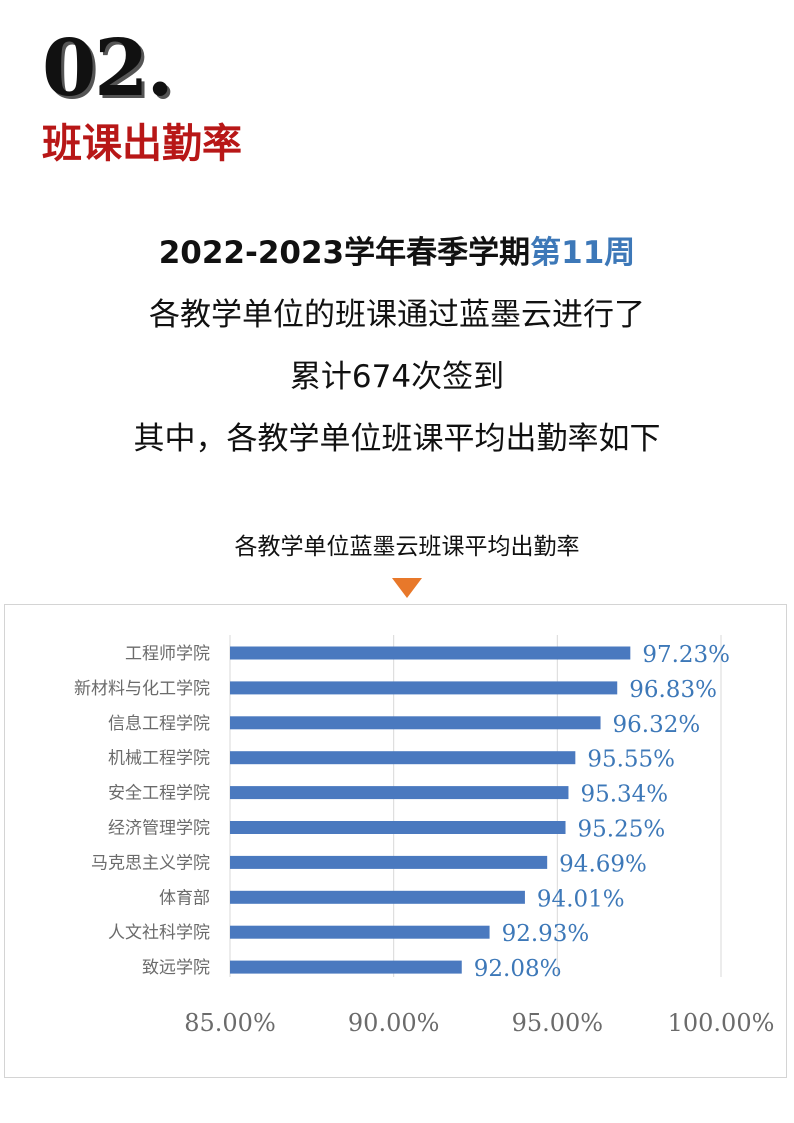 This screenshot has width=794, height=1123. Describe the element at coordinates (407, 547) in the screenshot. I see `chart-title: 各教学单位蓝墨云班课平均出勤率` at that location.